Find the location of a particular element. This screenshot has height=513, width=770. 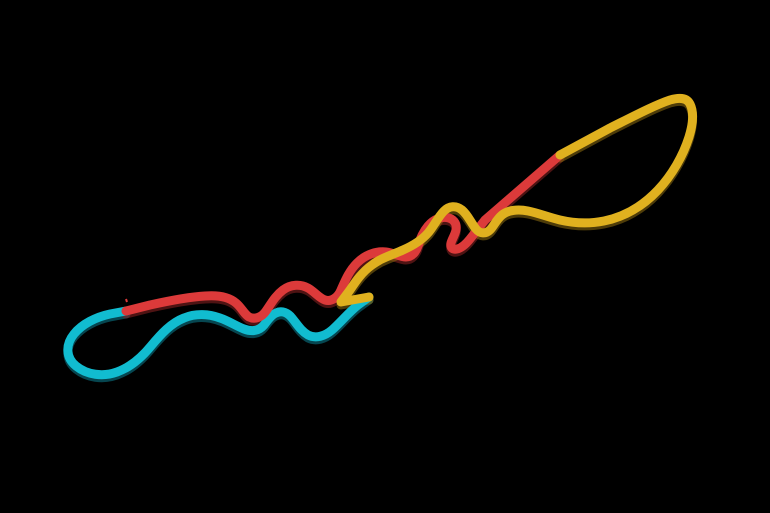

start-finish-marker is located at coordinates (126, 300).